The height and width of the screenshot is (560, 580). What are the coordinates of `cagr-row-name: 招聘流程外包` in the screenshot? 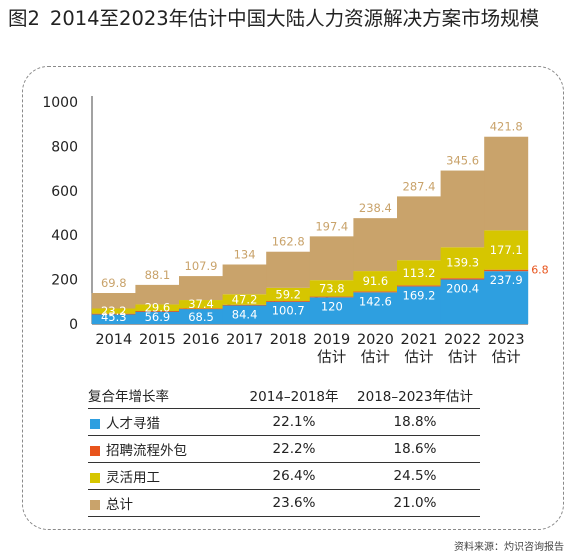 It's located at (146, 451).